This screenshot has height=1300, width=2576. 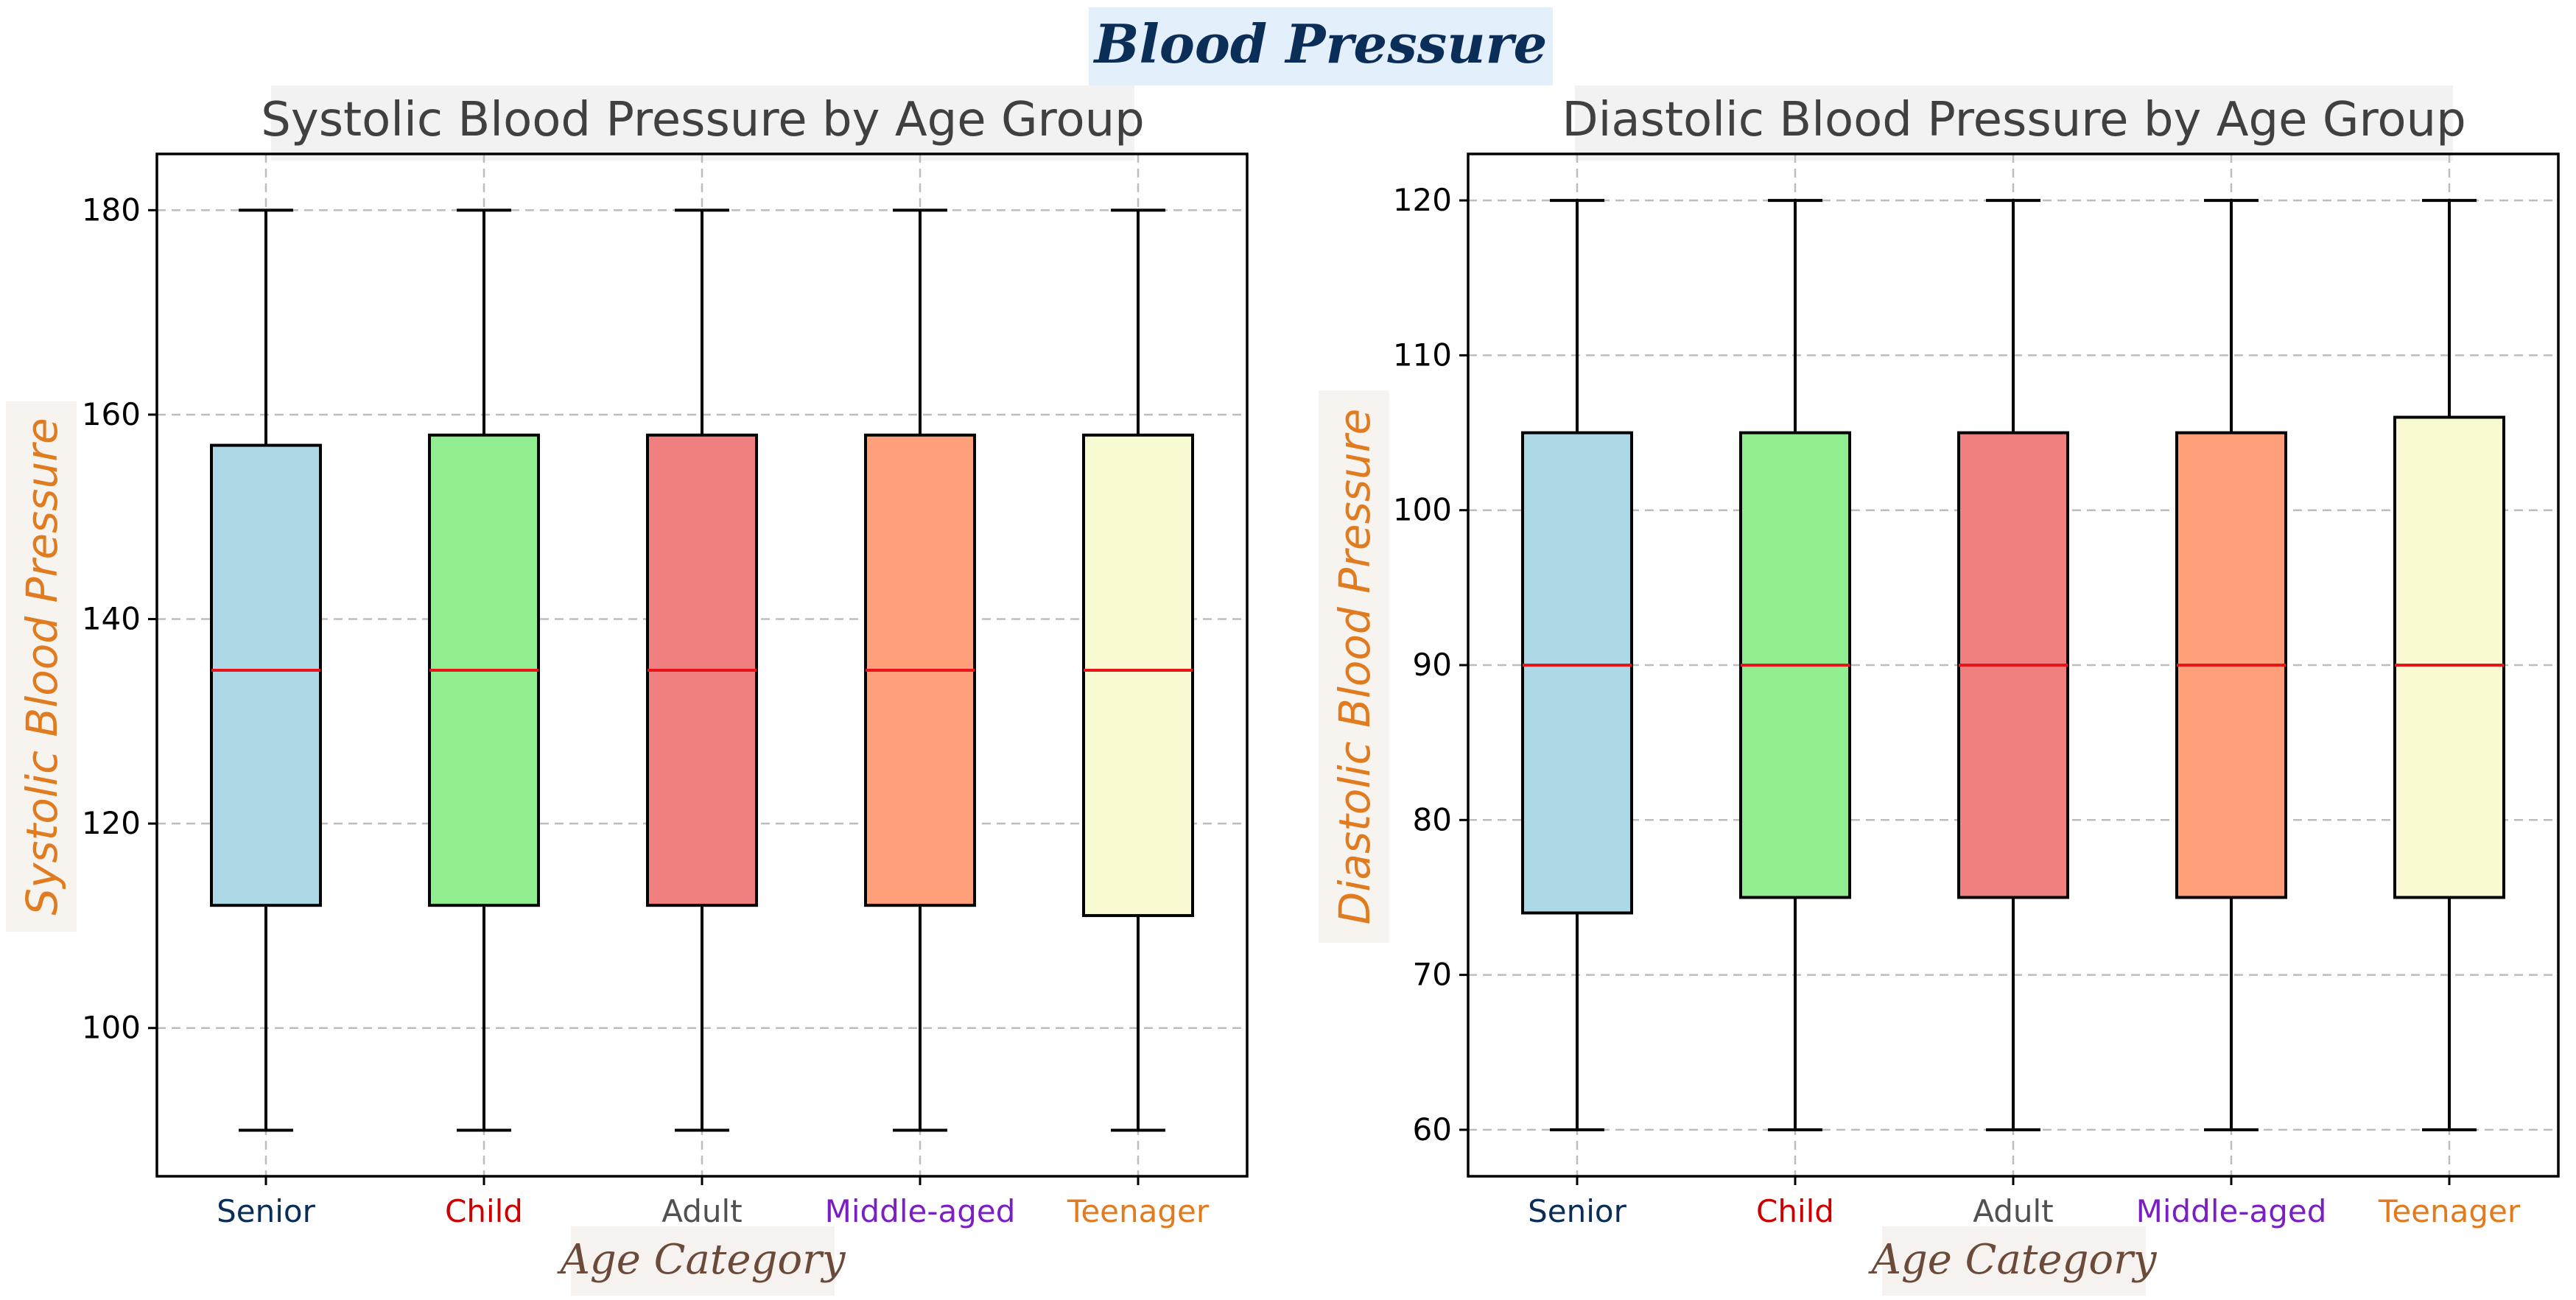 I want to click on systolic-ytick-label: 120, so click(x=111, y=823).